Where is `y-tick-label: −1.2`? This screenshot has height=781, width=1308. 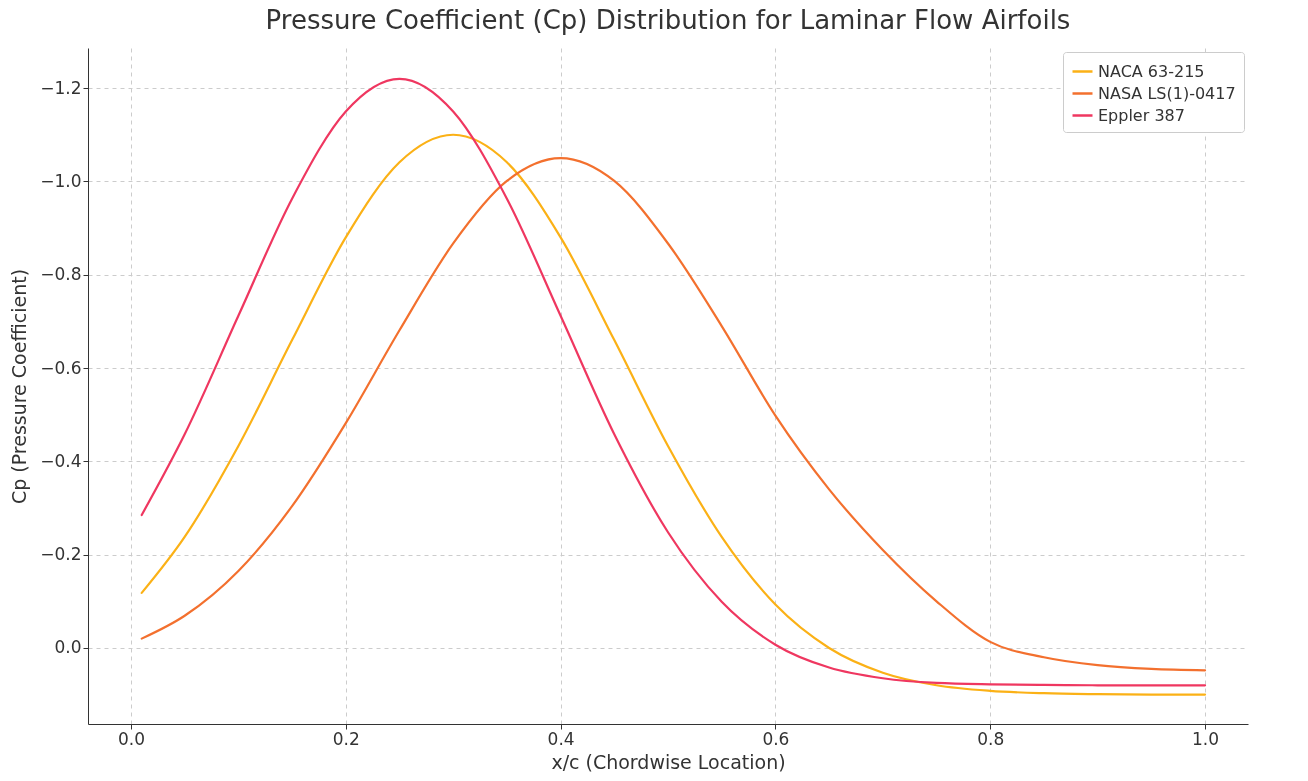 y-tick-label: −1.2 is located at coordinates (61, 87).